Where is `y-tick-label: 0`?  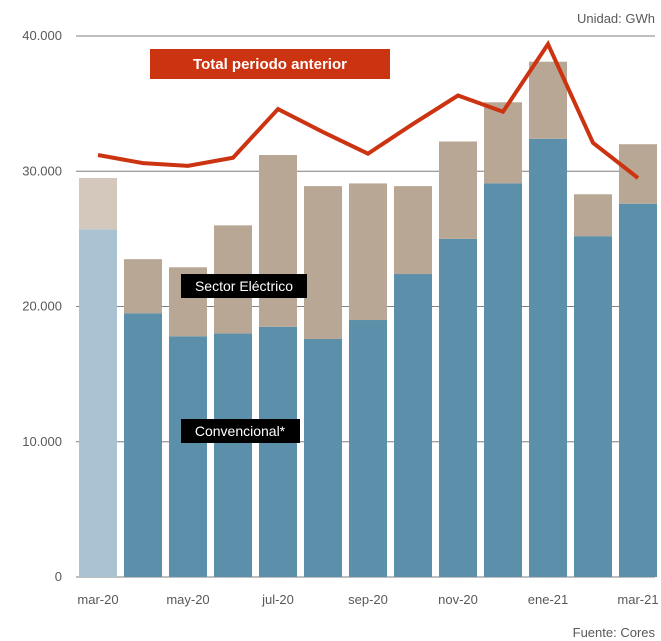 y-tick-label: 0 is located at coordinates (58, 576).